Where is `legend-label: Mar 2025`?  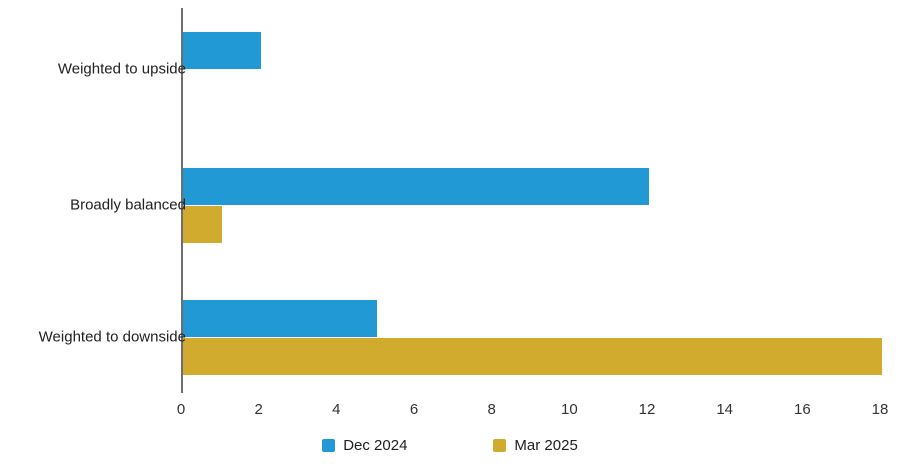 legend-label: Mar 2025 is located at coordinates (546, 445).